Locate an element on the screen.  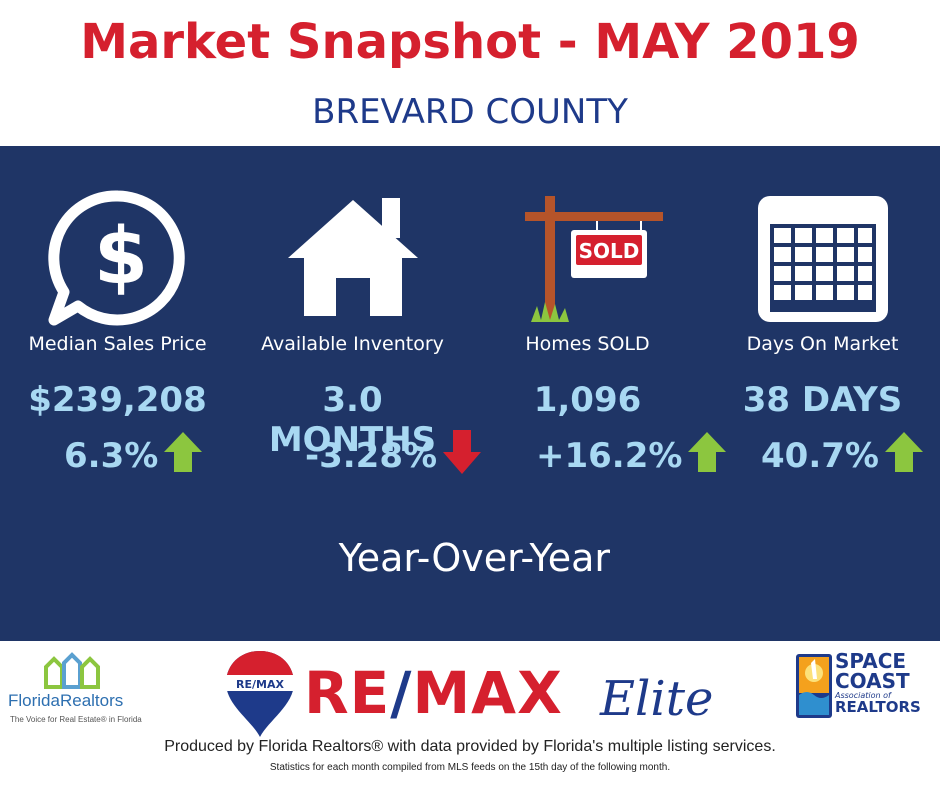
metric-change: -3.28% is located at coordinates (394, 454).